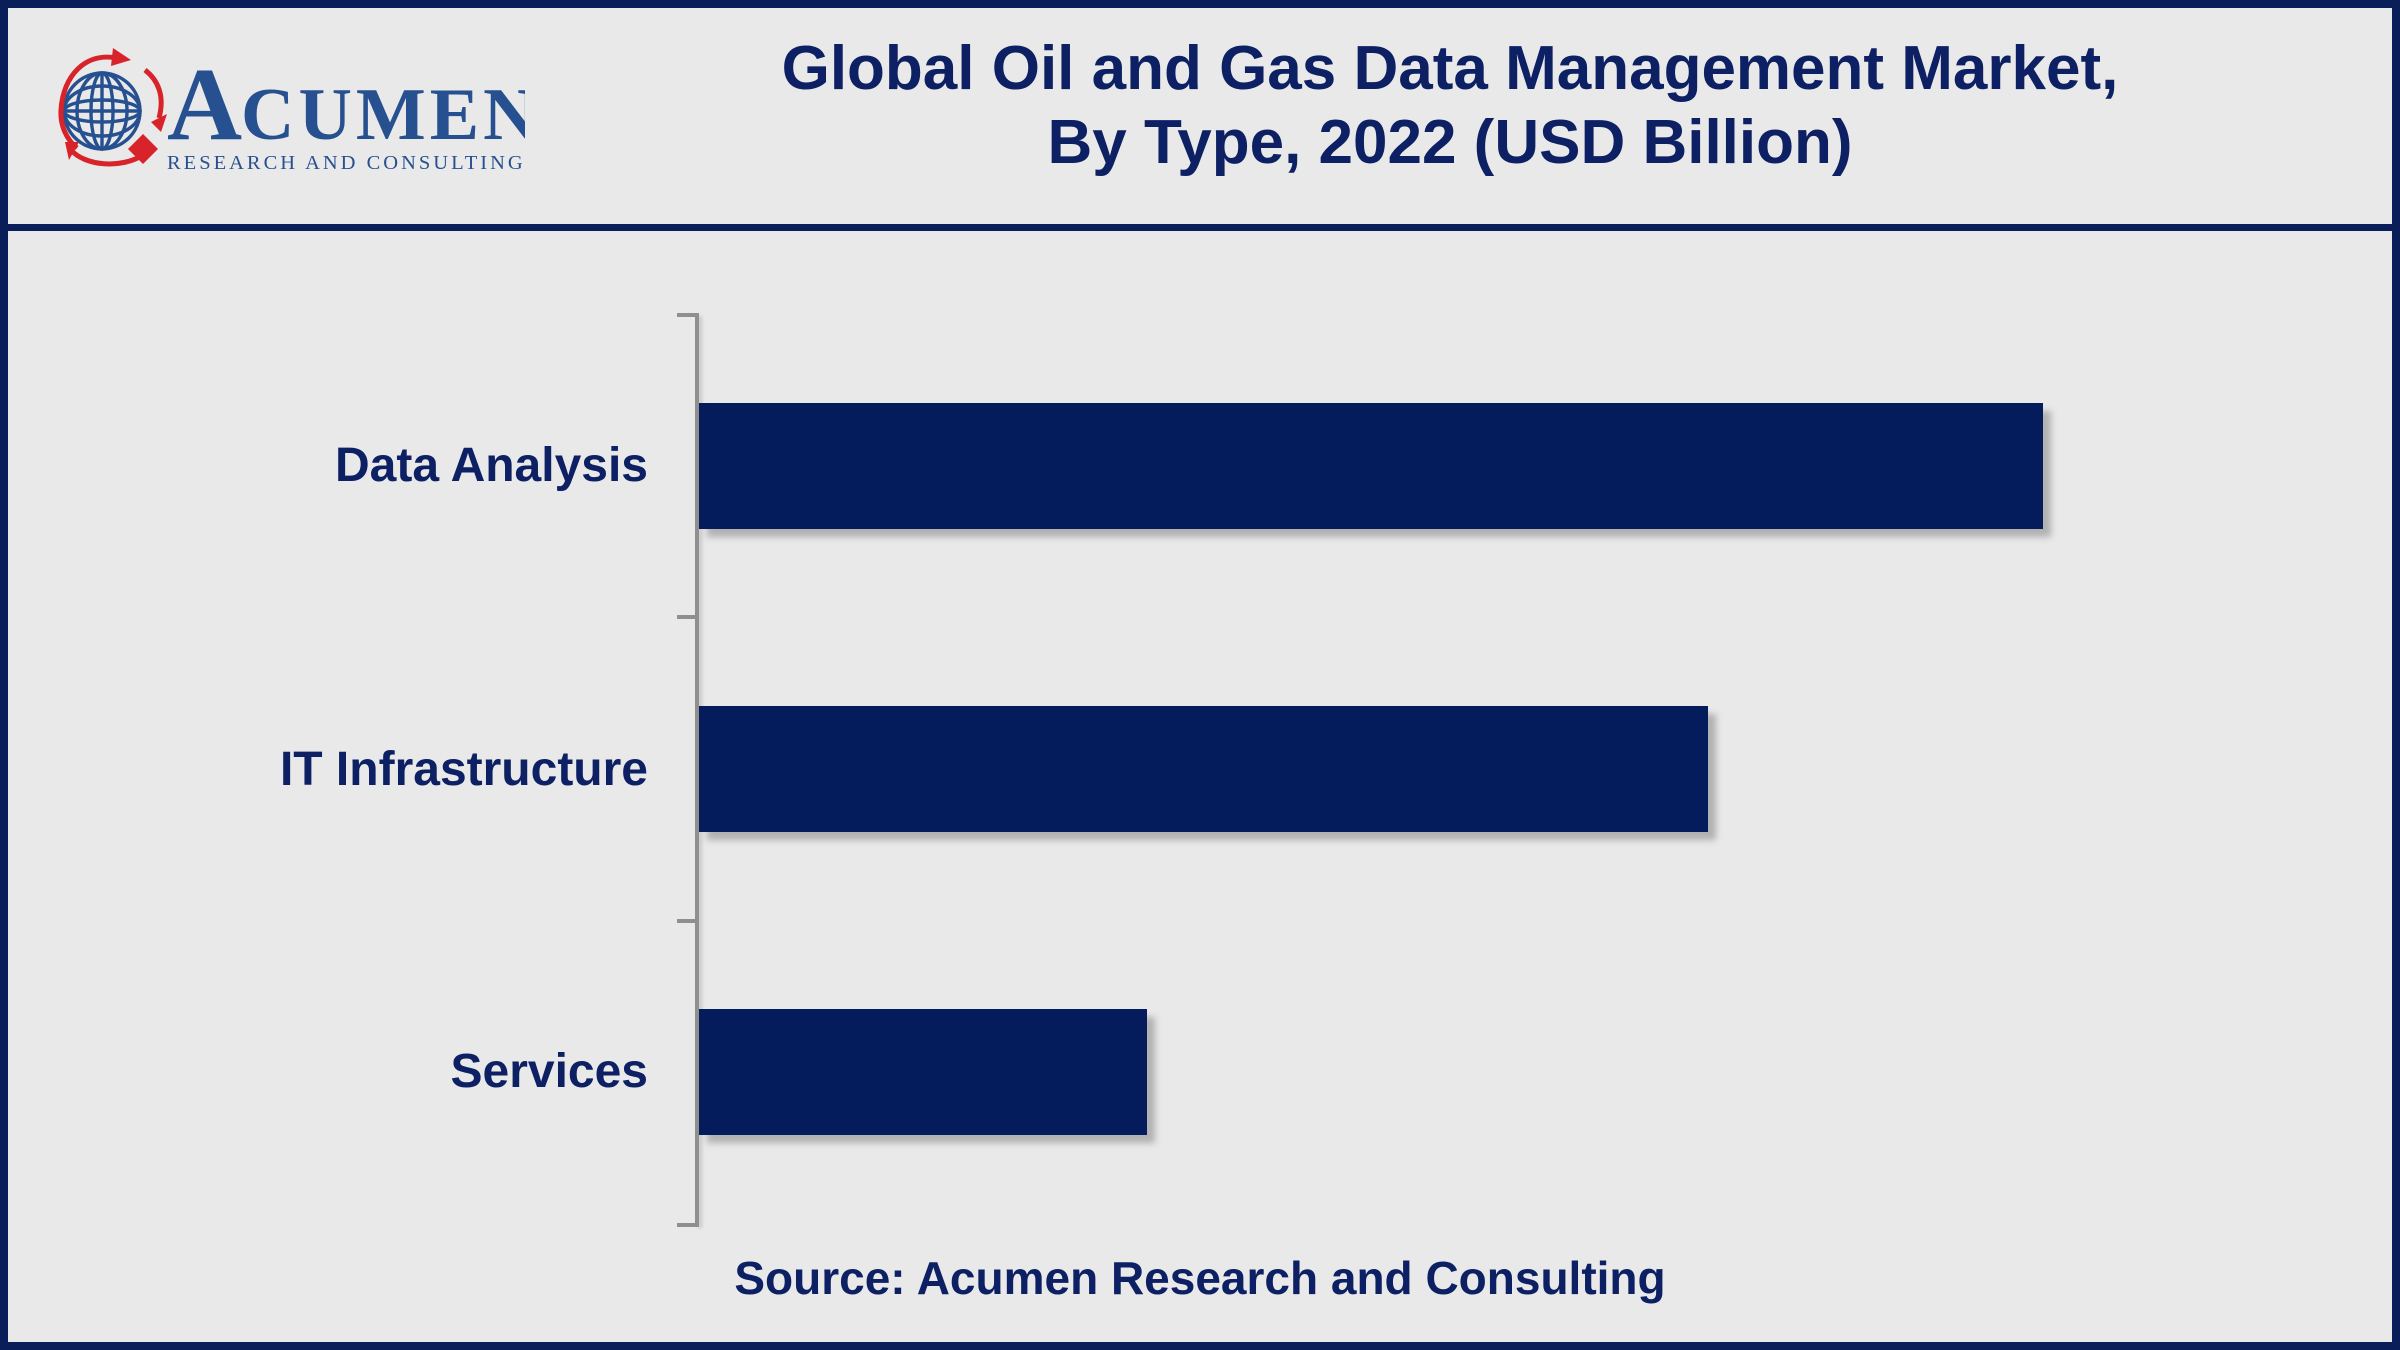  Describe the element at coordinates (1203, 769) in the screenshot. I see `bar-it-infrastructure` at that location.